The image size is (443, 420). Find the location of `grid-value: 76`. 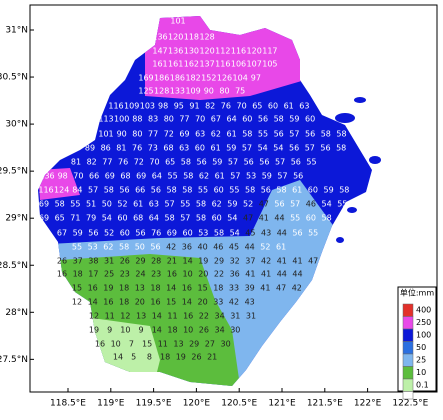

grid-value: 76 is located at coordinates (137, 148).